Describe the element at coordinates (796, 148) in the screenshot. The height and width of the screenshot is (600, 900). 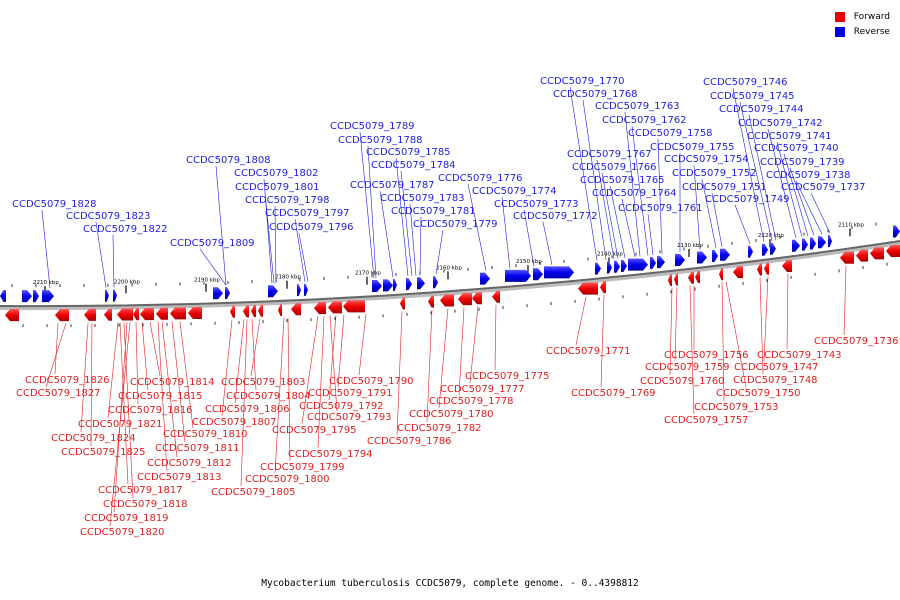
I see `reverse-gene-label: CCDC5079_1740` at that location.